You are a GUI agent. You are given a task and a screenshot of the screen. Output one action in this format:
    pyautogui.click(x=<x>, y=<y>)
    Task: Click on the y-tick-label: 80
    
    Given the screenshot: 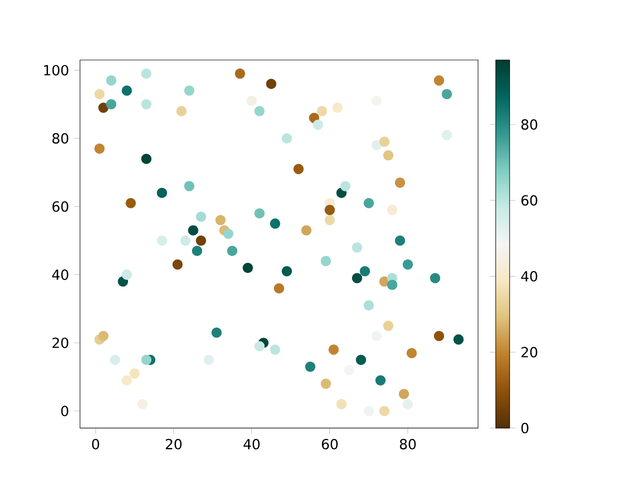 What is the action you would take?
    pyautogui.click(x=60, y=138)
    